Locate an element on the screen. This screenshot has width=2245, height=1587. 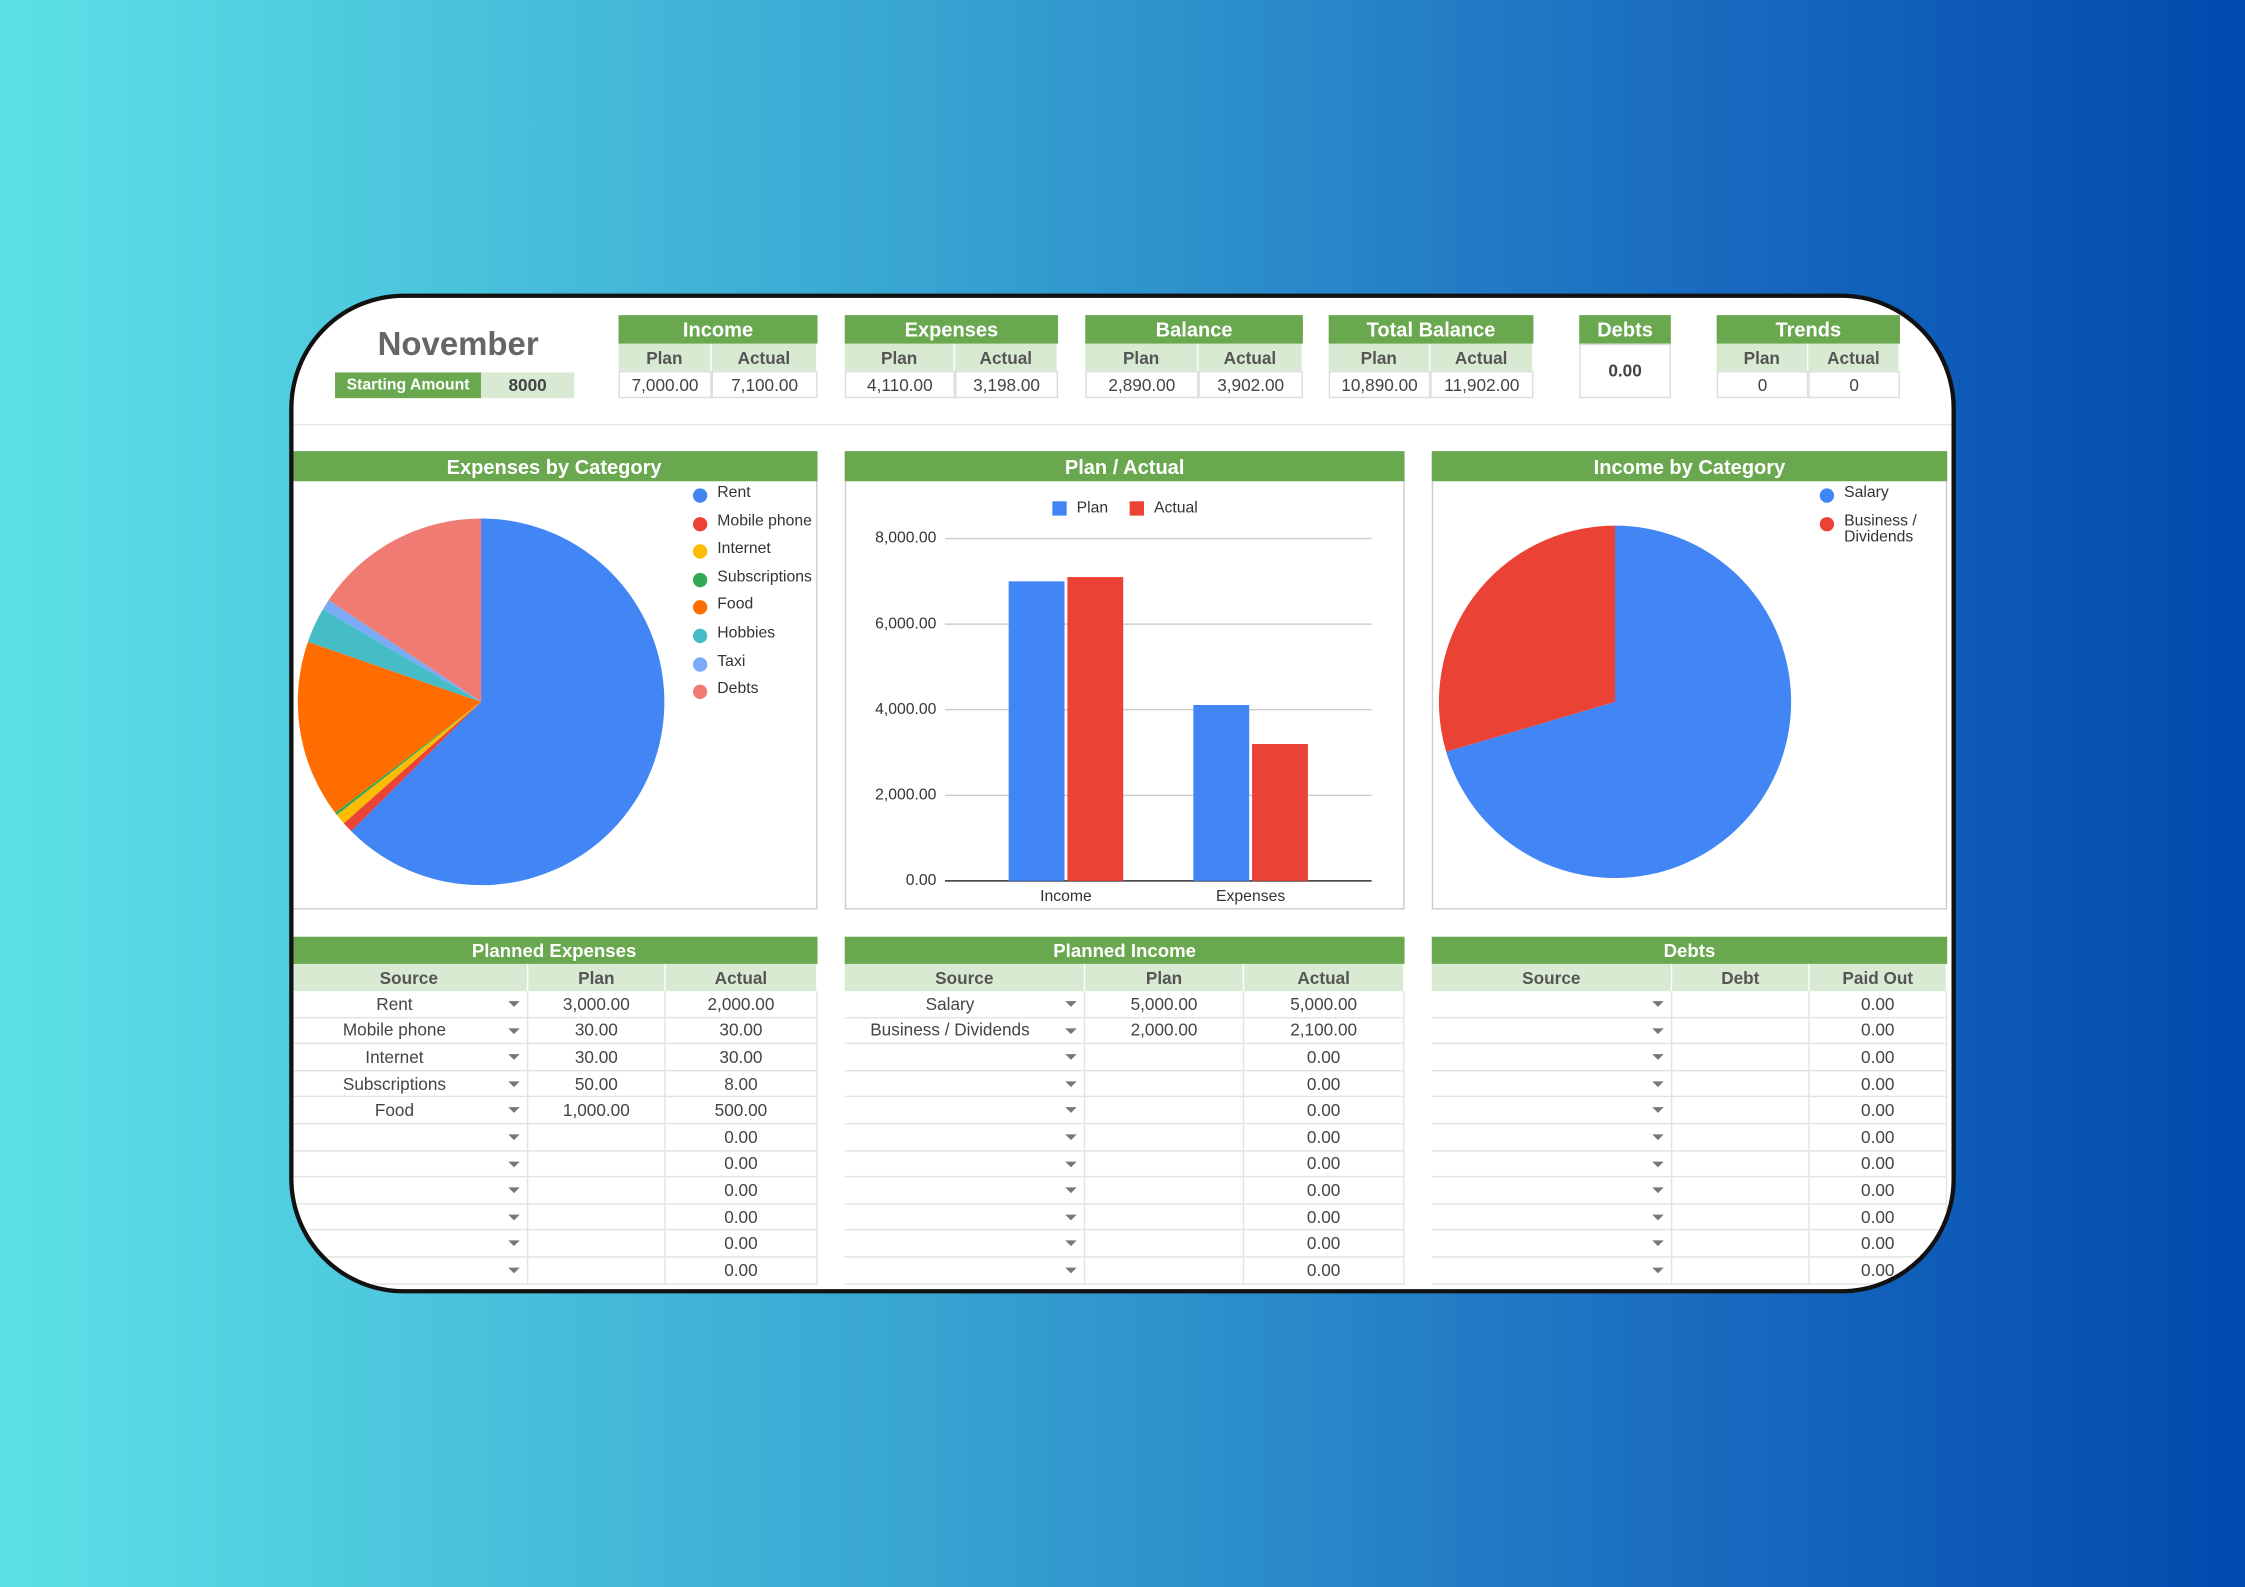
table-cell: 500.00 is located at coordinates (741, 1111).